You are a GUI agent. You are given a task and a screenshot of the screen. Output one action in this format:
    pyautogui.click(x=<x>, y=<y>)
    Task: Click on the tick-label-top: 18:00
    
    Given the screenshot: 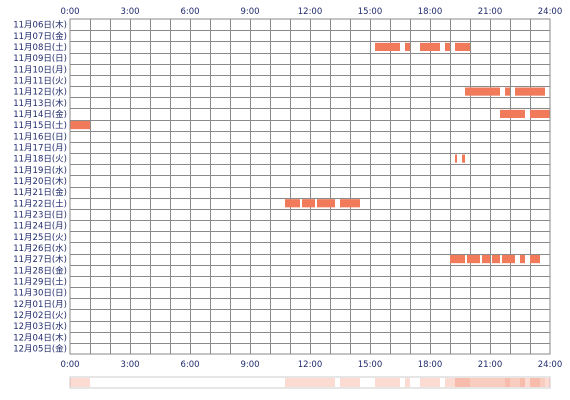 What is the action you would take?
    pyautogui.click(x=430, y=12)
    